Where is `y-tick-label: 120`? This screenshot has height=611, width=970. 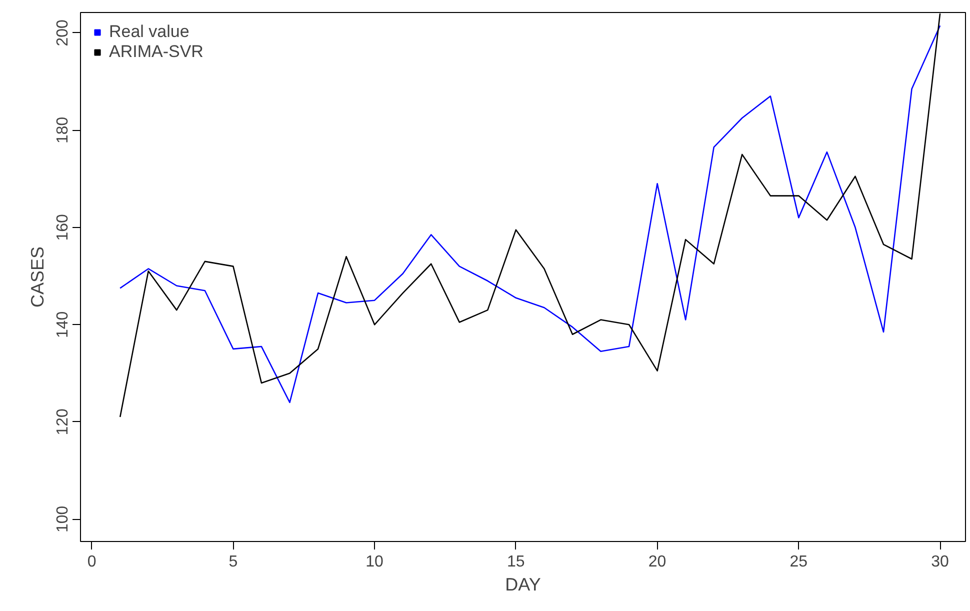 y-tick-label: 120 is located at coordinates (63, 422).